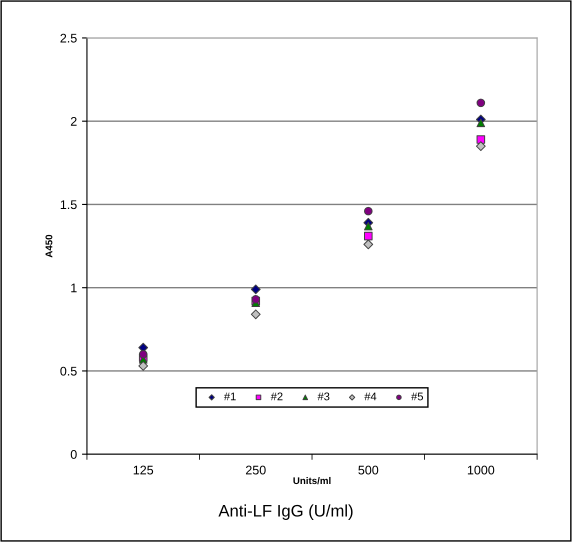 This screenshot has height=542, width=572. I want to click on legend-label: #3, so click(324, 396).